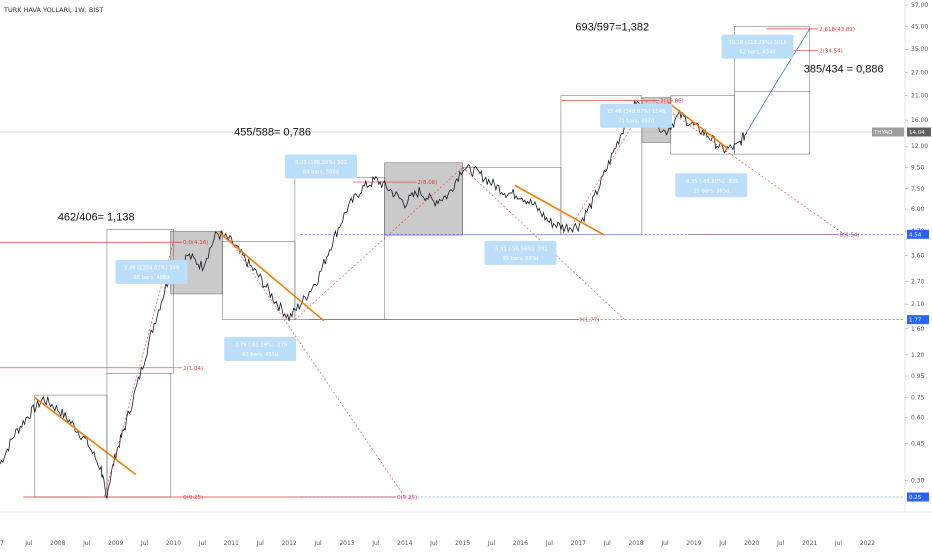 This screenshot has height=554, width=932. I want to click on price-tick-label: 3.60, so click(918, 255).